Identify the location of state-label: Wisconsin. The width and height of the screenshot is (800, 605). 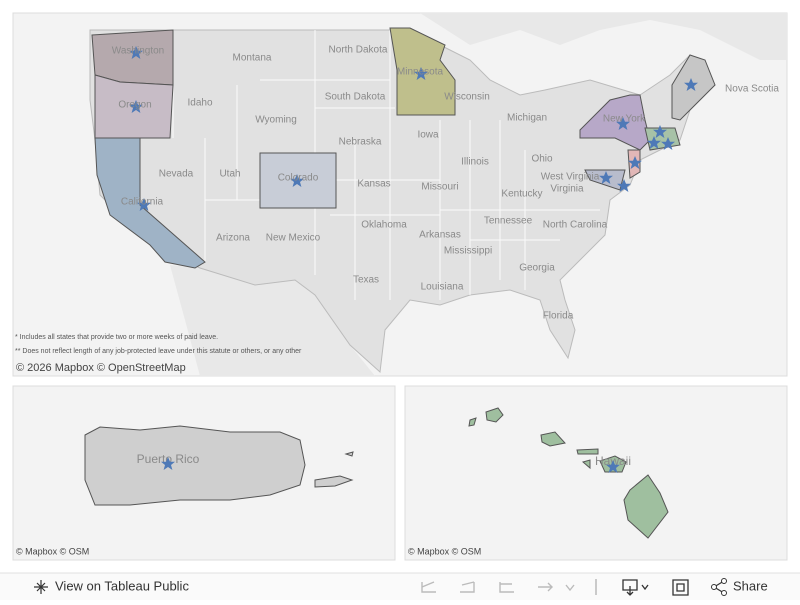
(467, 97).